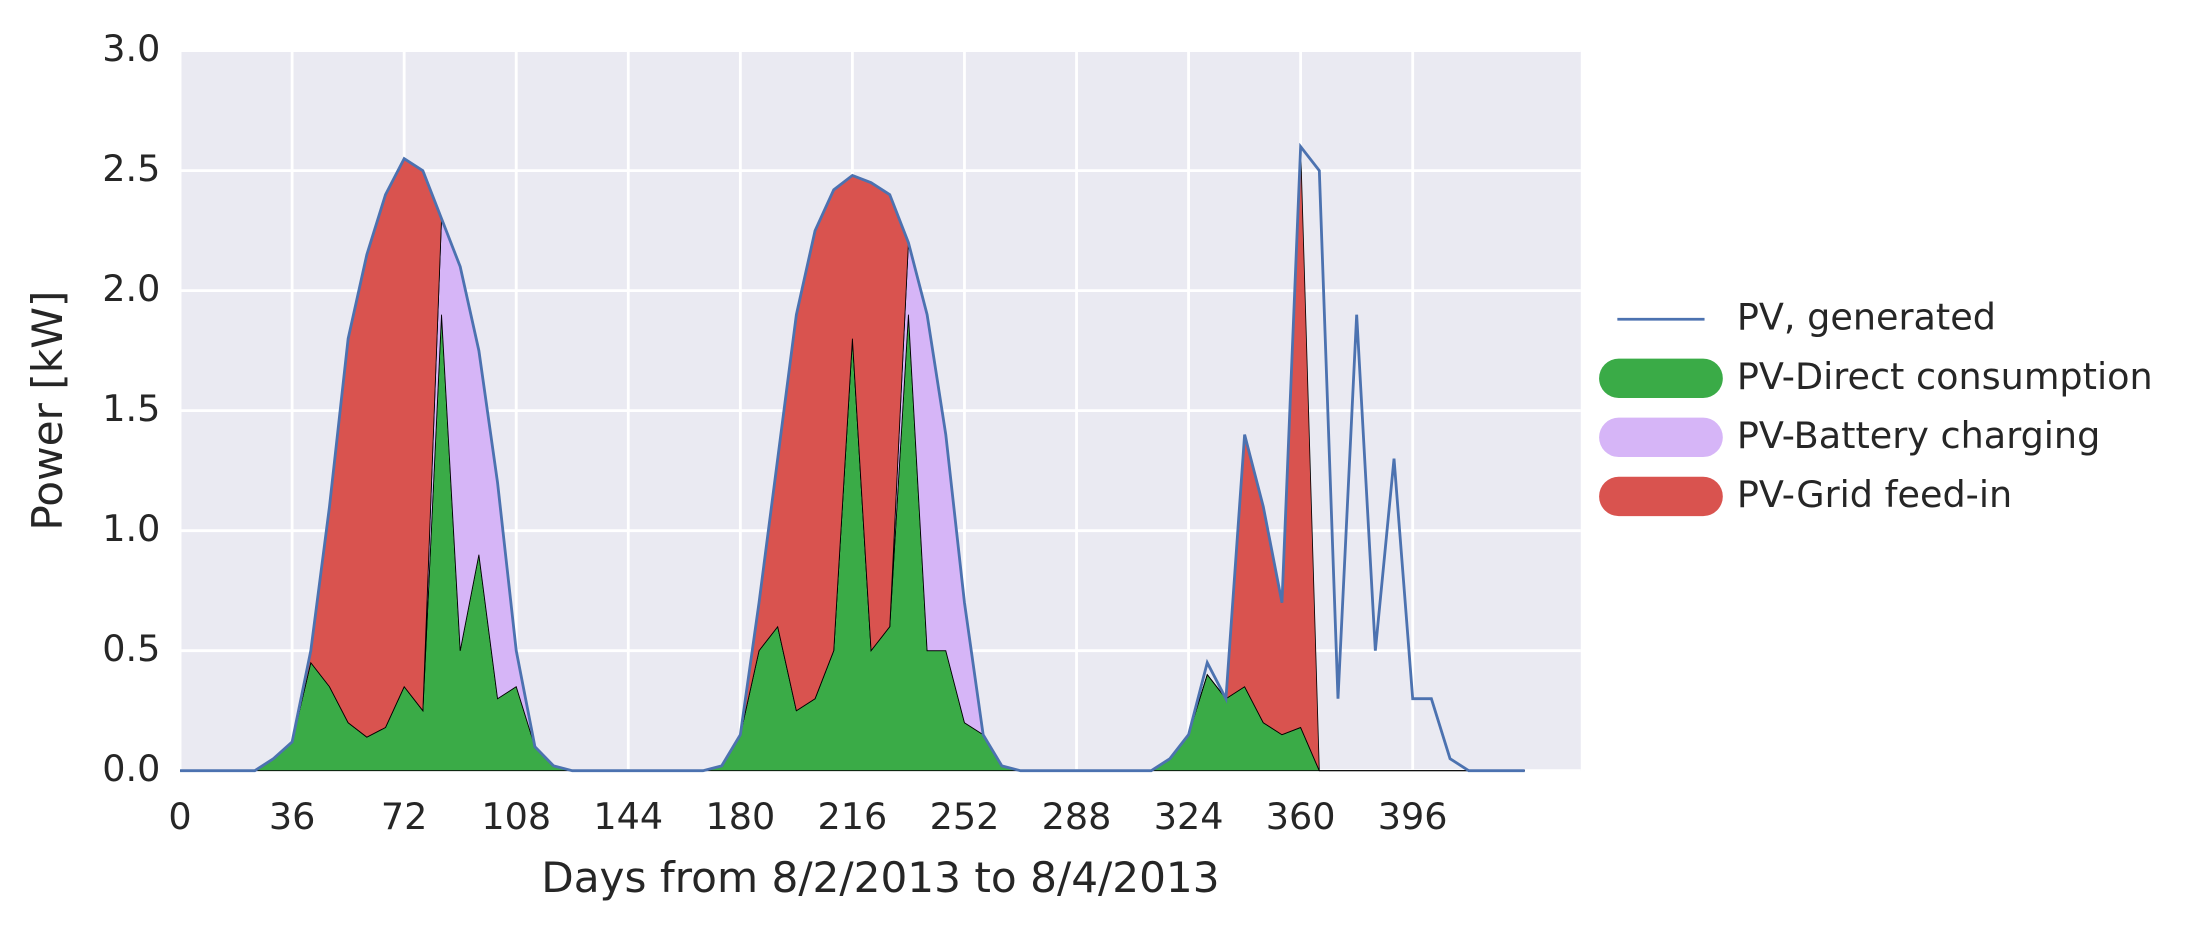  Describe the element at coordinates (131, 648) in the screenshot. I see `y-tick-label: 0.5` at that location.